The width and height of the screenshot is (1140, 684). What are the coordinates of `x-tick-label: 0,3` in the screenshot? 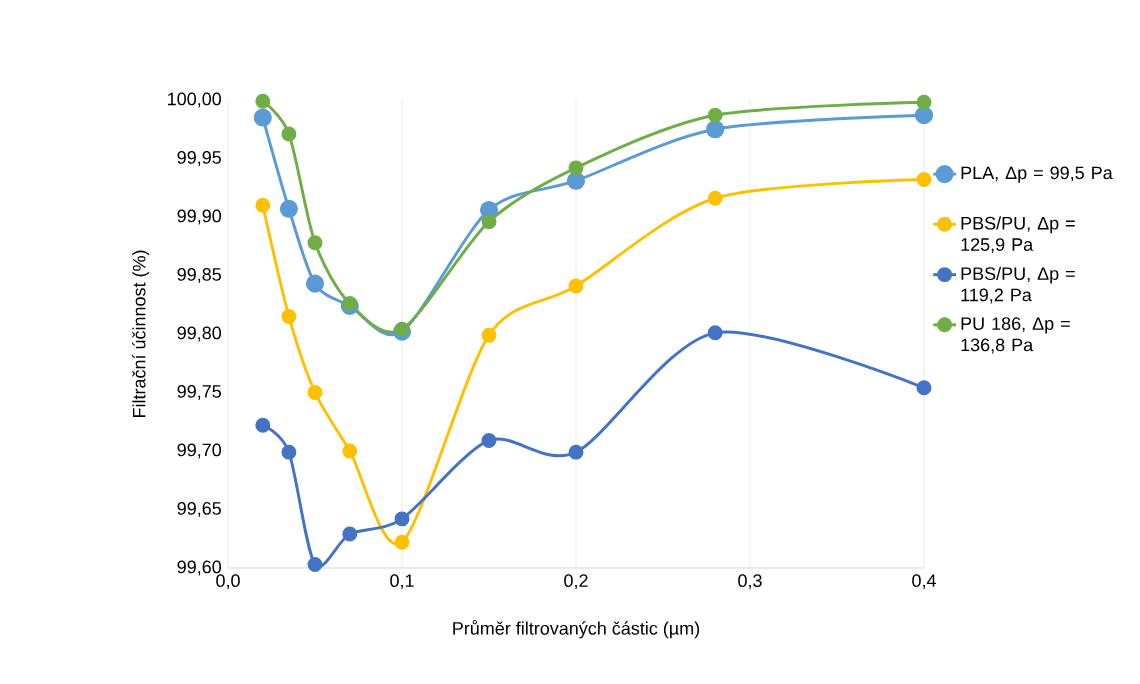 It's located at (750, 582).